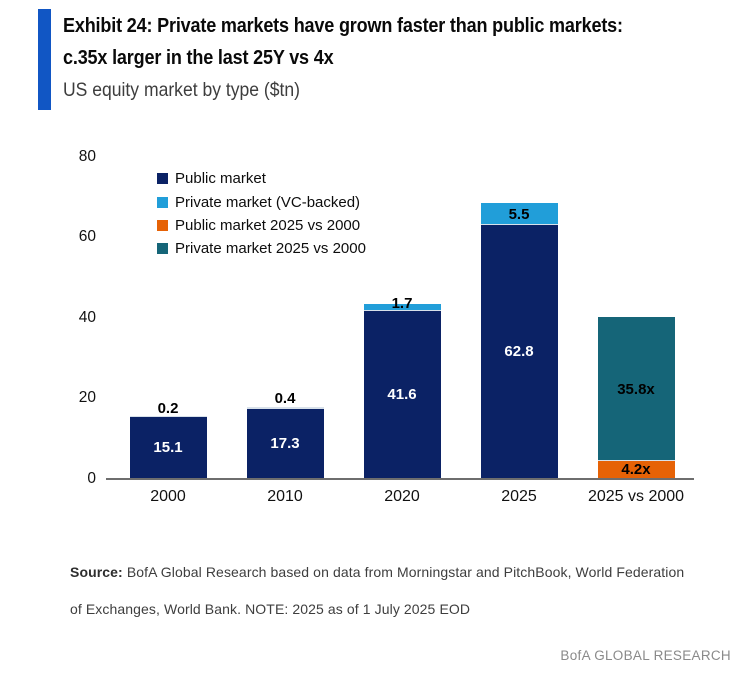 This screenshot has width=750, height=700. What do you see at coordinates (182, 90) in the screenshot?
I see `chart-subtitle: US equity market by type ($tn)` at bounding box center [182, 90].